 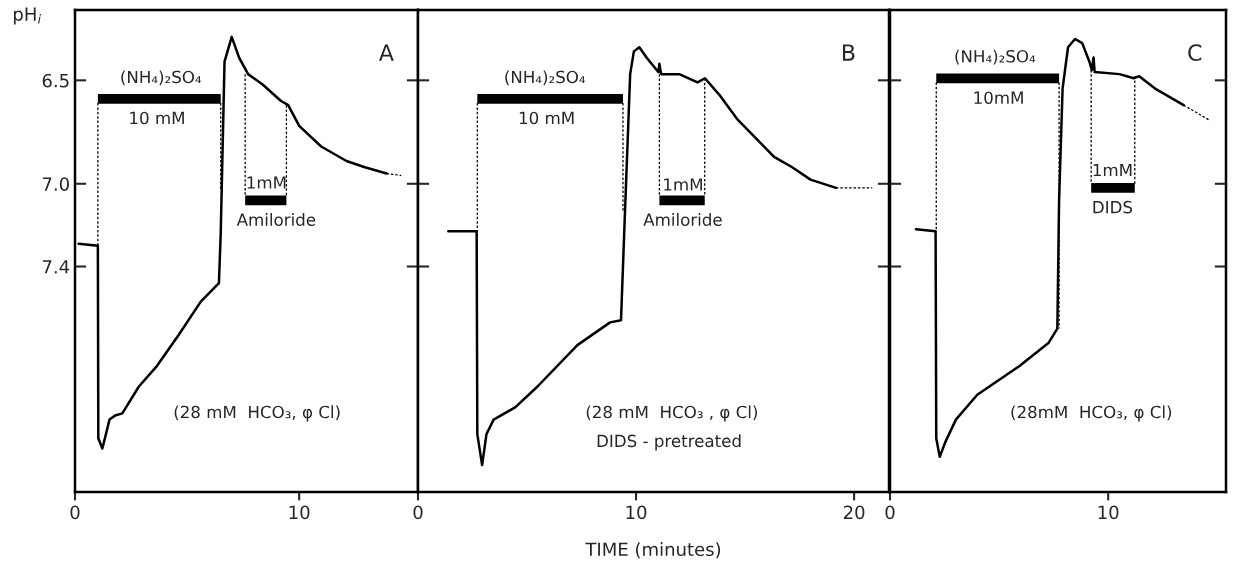 What do you see at coordinates (1113, 207) in the screenshot?
I see `annotation: DIDS` at bounding box center [1113, 207].